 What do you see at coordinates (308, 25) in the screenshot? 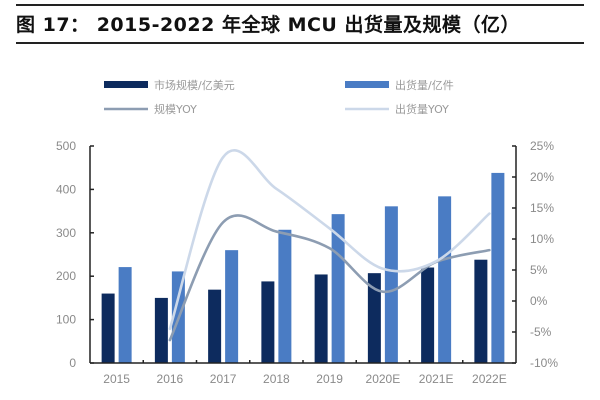
I see `figure-title-text: 2015-2022 年全球 MCU 出货量及规模（亿）` at bounding box center [308, 25].